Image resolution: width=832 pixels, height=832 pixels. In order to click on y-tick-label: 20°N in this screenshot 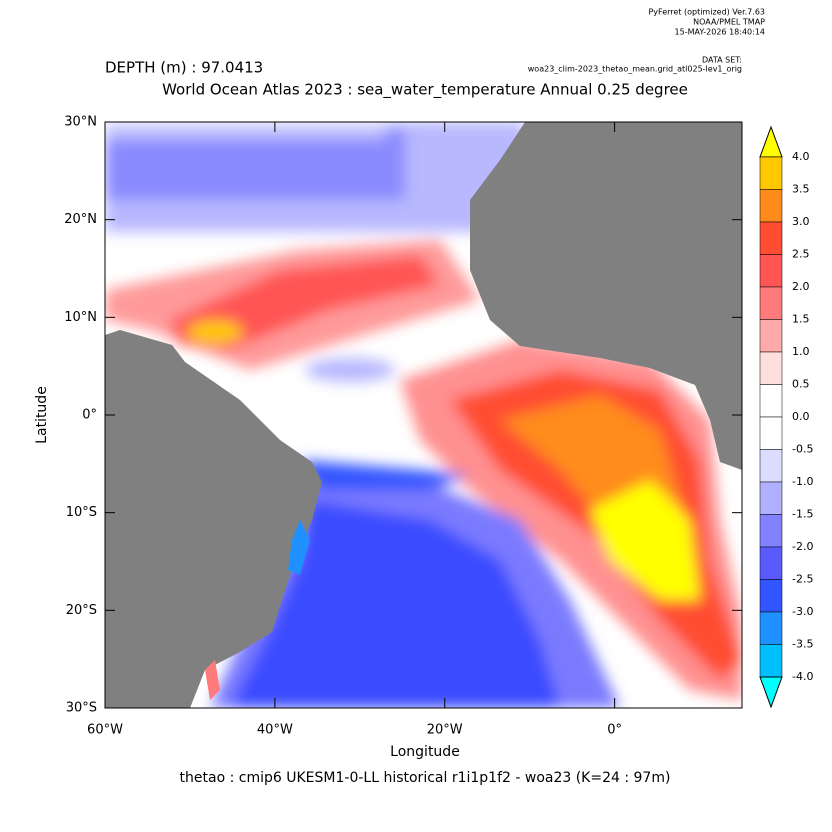, I will do `click(80, 219)`.